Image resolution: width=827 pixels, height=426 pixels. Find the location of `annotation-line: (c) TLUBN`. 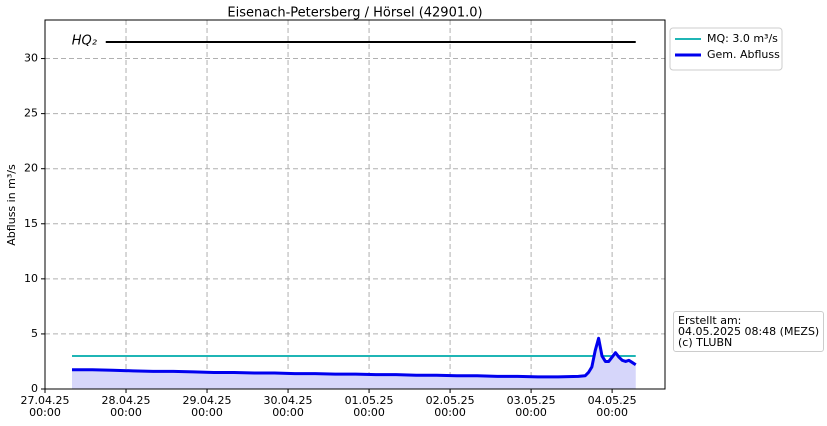

annotation-line: (c) TLUBN is located at coordinates (705, 342).